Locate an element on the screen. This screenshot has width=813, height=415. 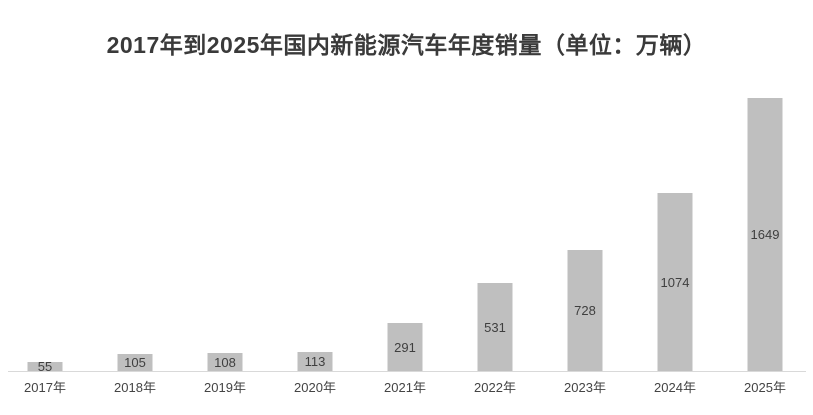
bar-value-label: 728 is located at coordinates (585, 310).